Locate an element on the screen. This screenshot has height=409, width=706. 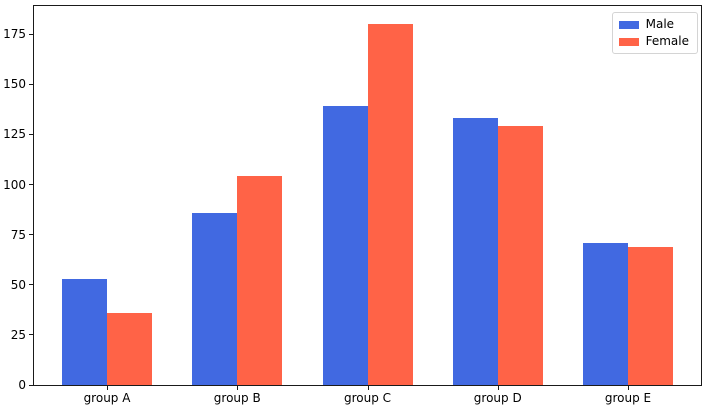
y-tick-label: 25 is located at coordinates (18, 334).